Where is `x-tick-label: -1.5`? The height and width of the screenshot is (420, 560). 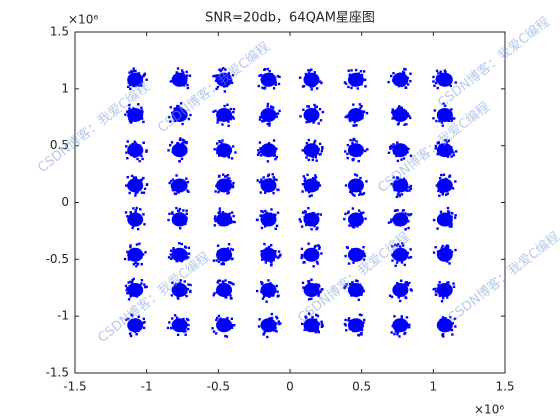
x-tick-label: -1.5 is located at coordinates (74, 387).